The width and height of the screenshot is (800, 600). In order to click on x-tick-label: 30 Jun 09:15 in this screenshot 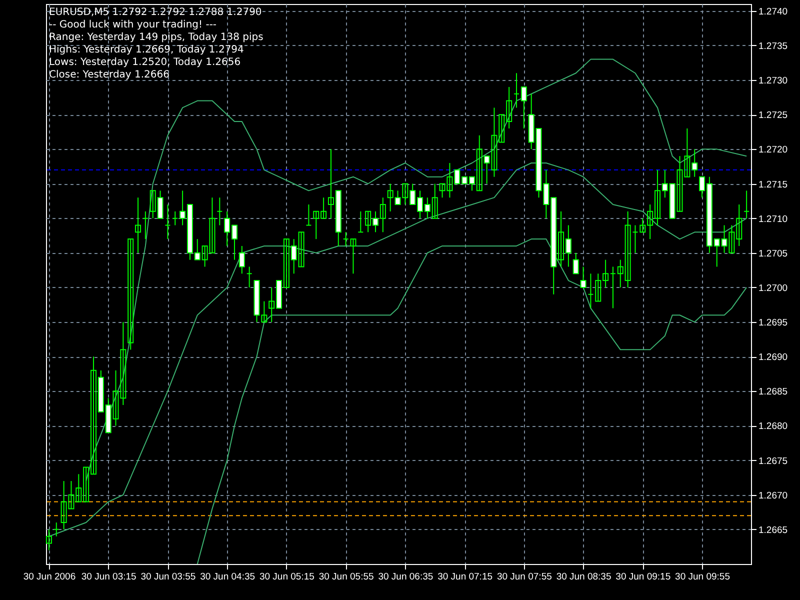, I will do `click(643, 577)`.